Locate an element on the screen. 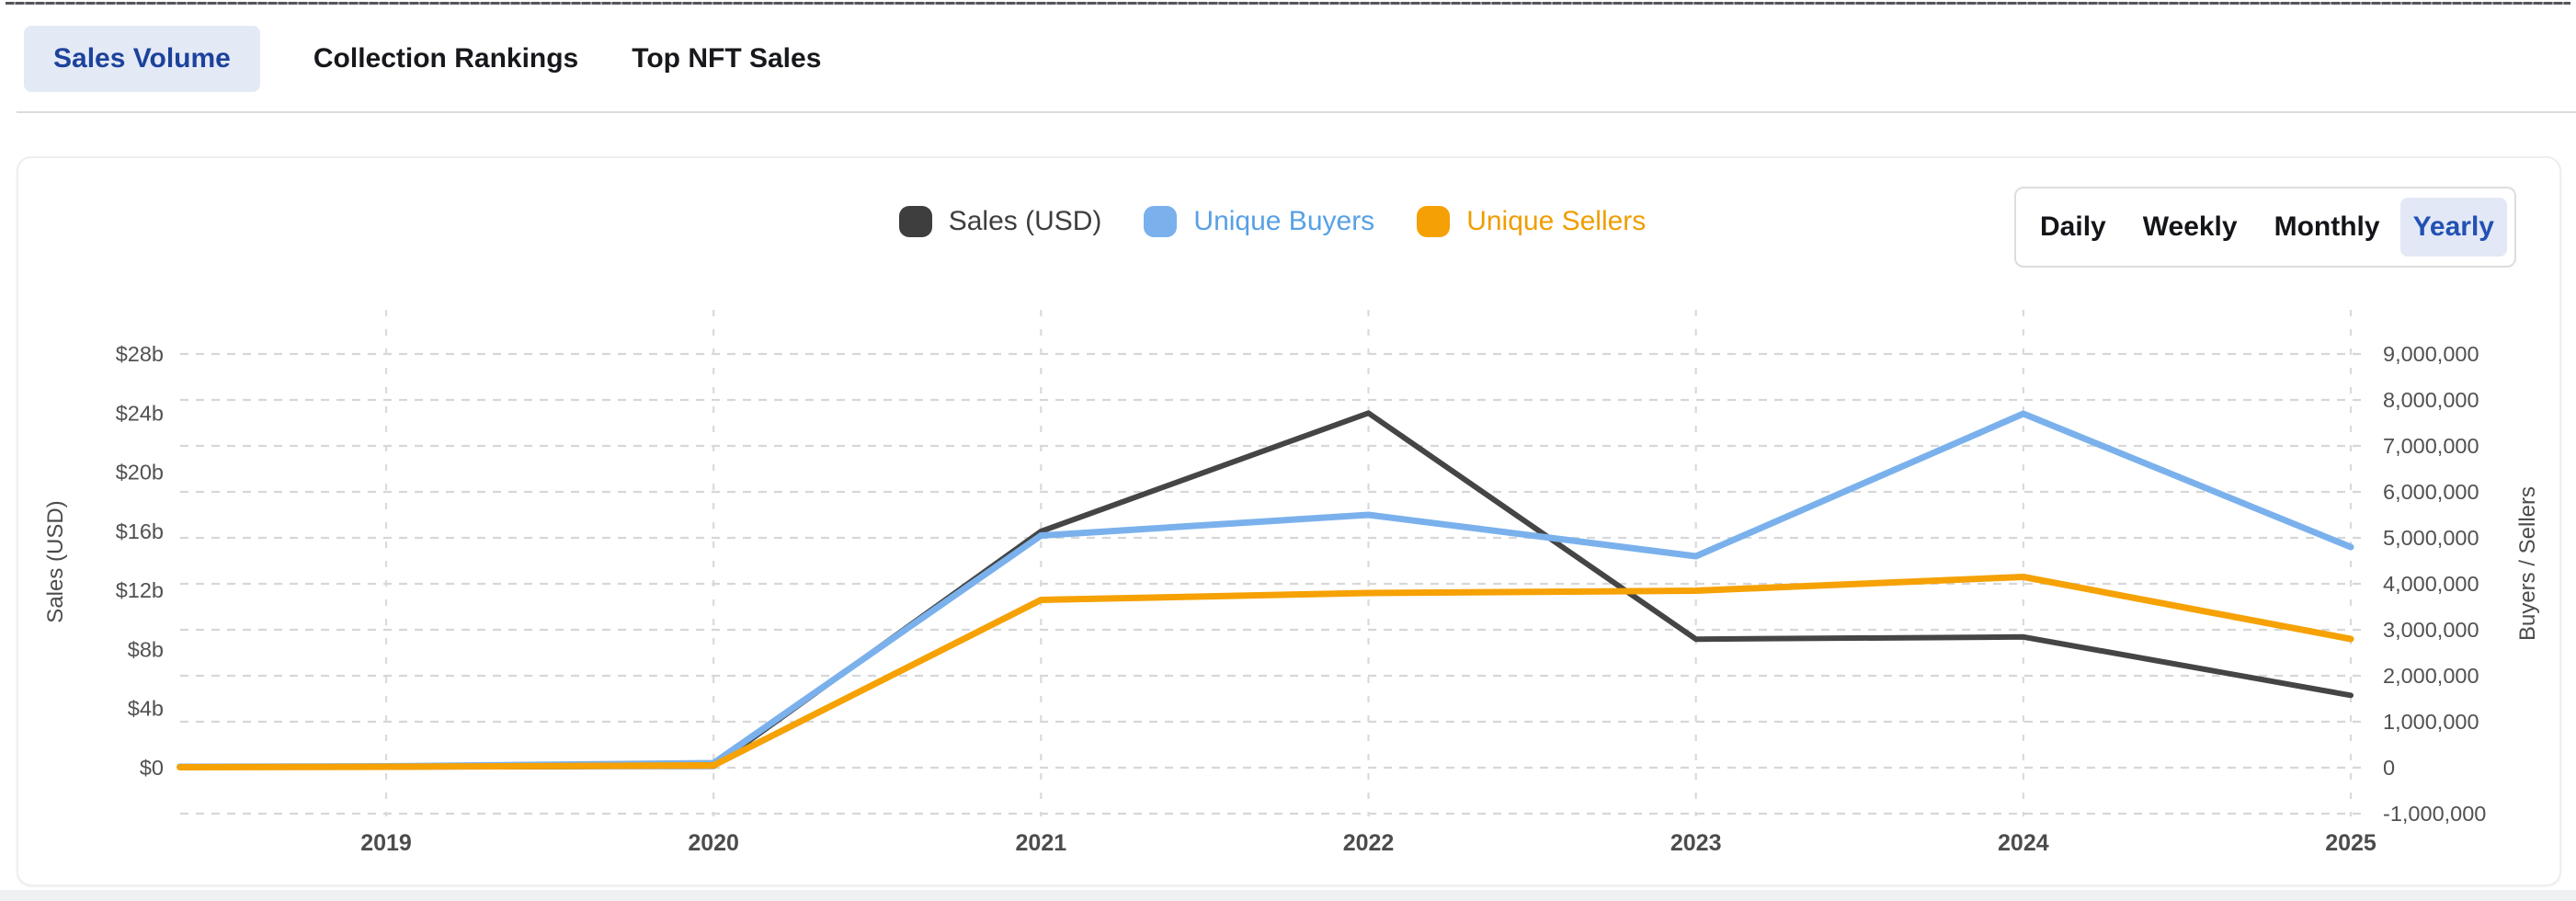 This screenshot has width=2576, height=901. tab-top-nft-sales: Top NFT Sales is located at coordinates (727, 58).